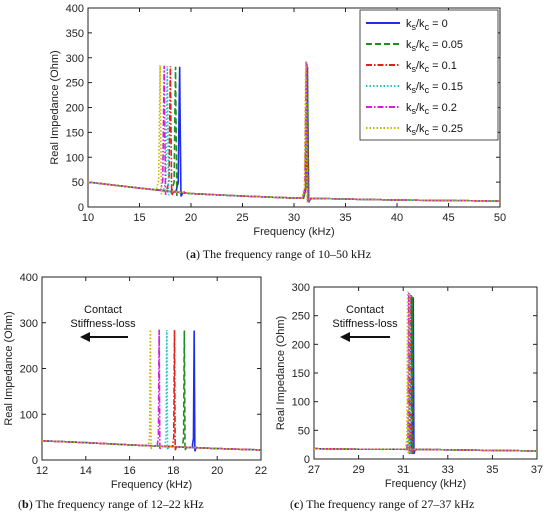 The height and width of the screenshot is (518, 550). Describe the element at coordinates (314, 470) in the screenshot. I see `x-tick-label: 27` at that location.